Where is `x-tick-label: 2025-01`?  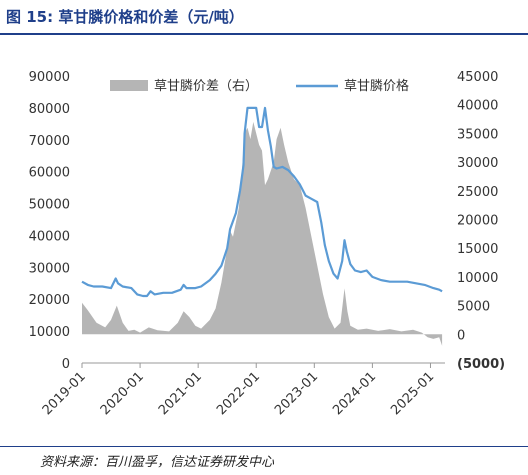
x-tick-label: 2025-01 is located at coordinates (412, 393).